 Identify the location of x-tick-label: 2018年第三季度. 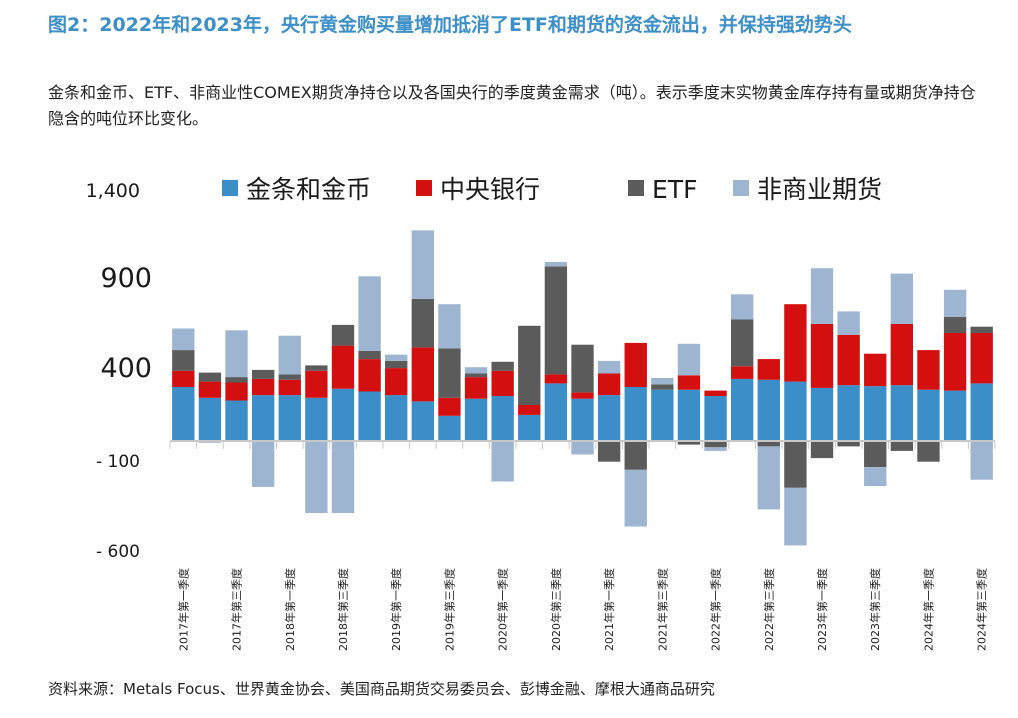
(343, 609).